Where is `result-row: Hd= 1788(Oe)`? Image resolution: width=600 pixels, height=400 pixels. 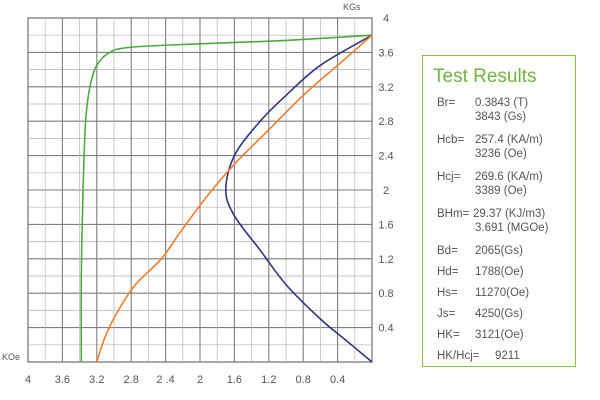 result-row: Hd= 1788(Oe) is located at coordinates (480, 272).